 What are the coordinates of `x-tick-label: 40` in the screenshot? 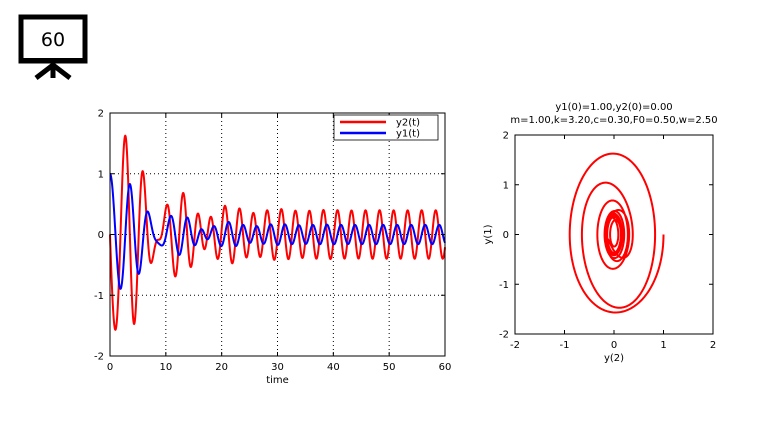 It's located at (333, 367).